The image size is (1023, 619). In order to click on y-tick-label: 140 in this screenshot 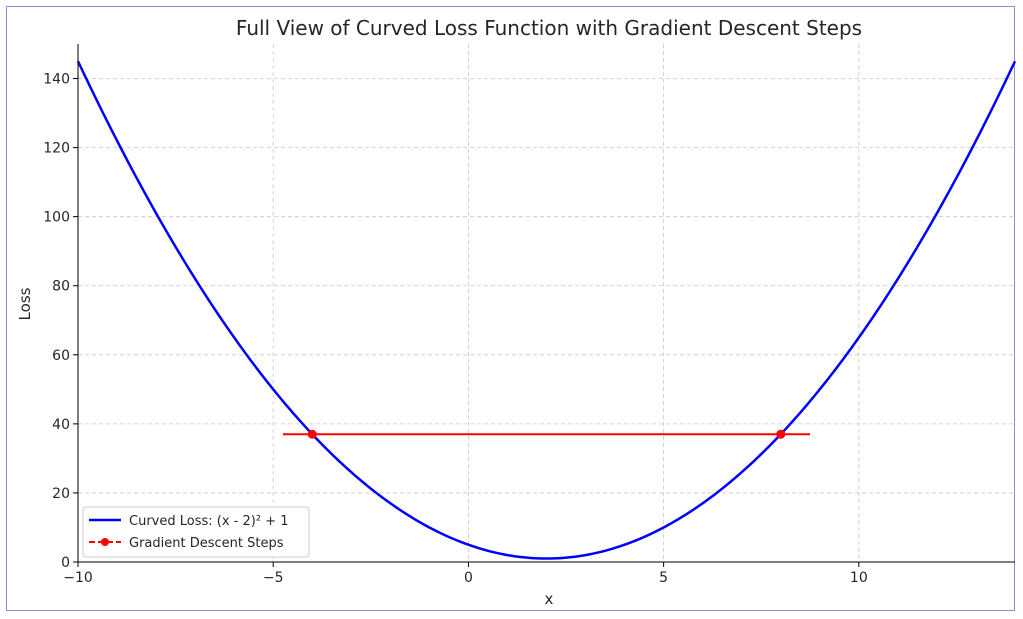, I will do `click(56, 80)`.